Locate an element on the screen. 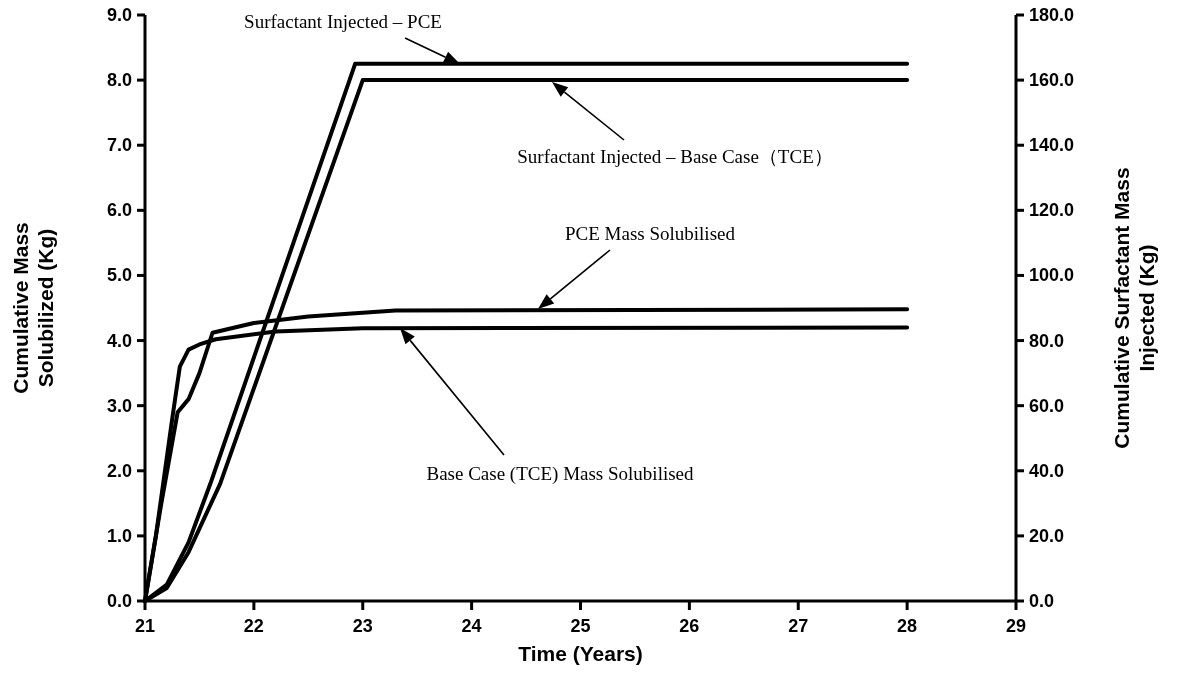  y2-tick-label: 80.0 is located at coordinates (1047, 340).